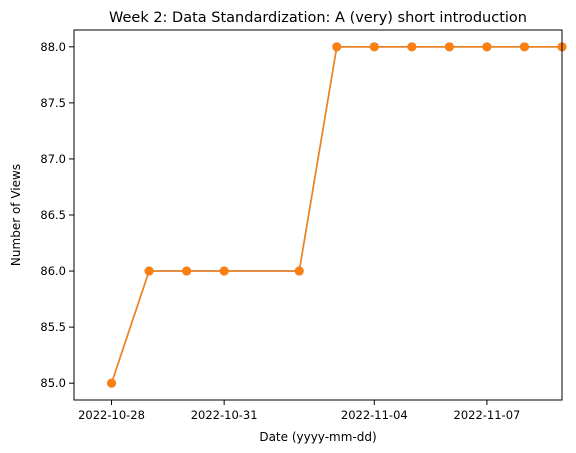 Image resolution: width=576 pixels, height=453 pixels. I want to click on y-ticks: 85.0 85.5 86.0 86.5 87.0 87.5 88.0, so click(57, 215).